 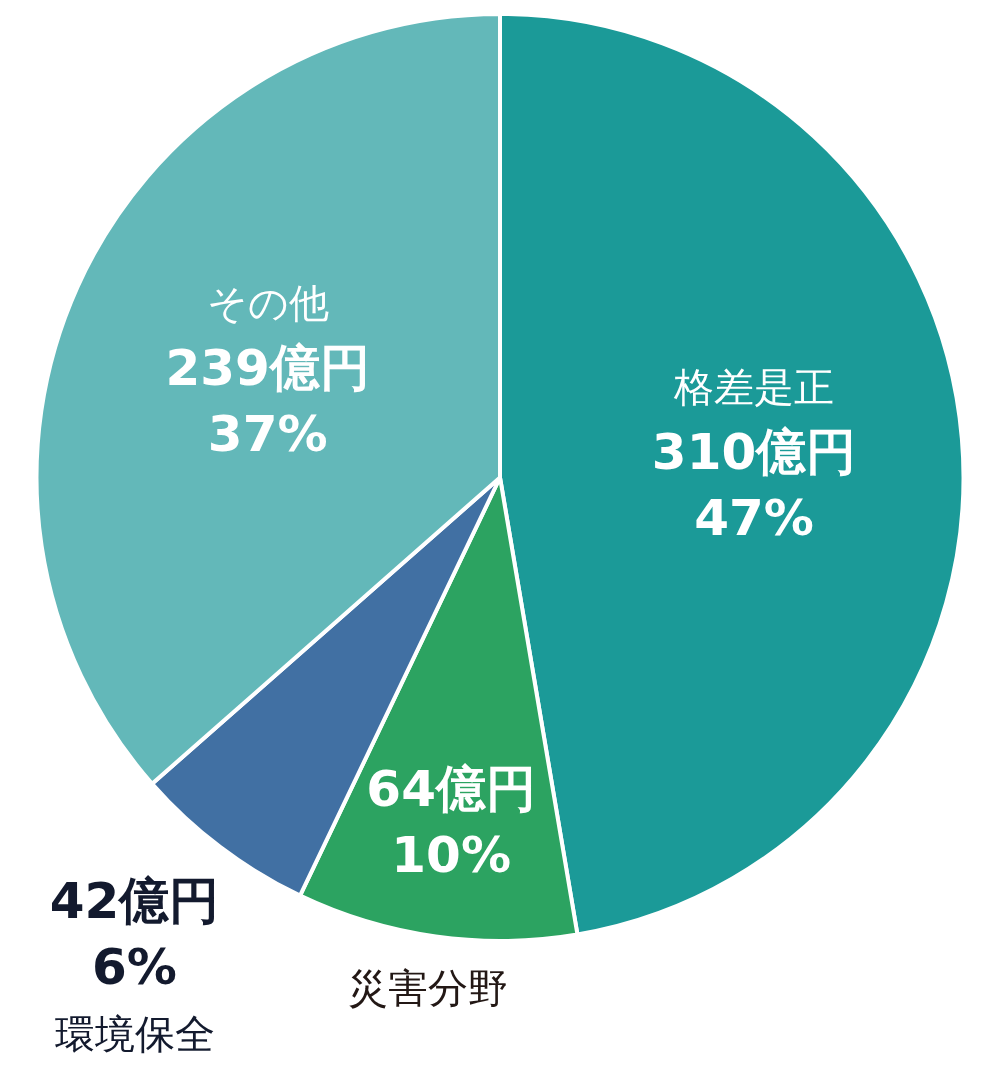 What do you see at coordinates (754, 485) in the screenshot?
I see `data-label: 310億円 47%` at bounding box center [754, 485].